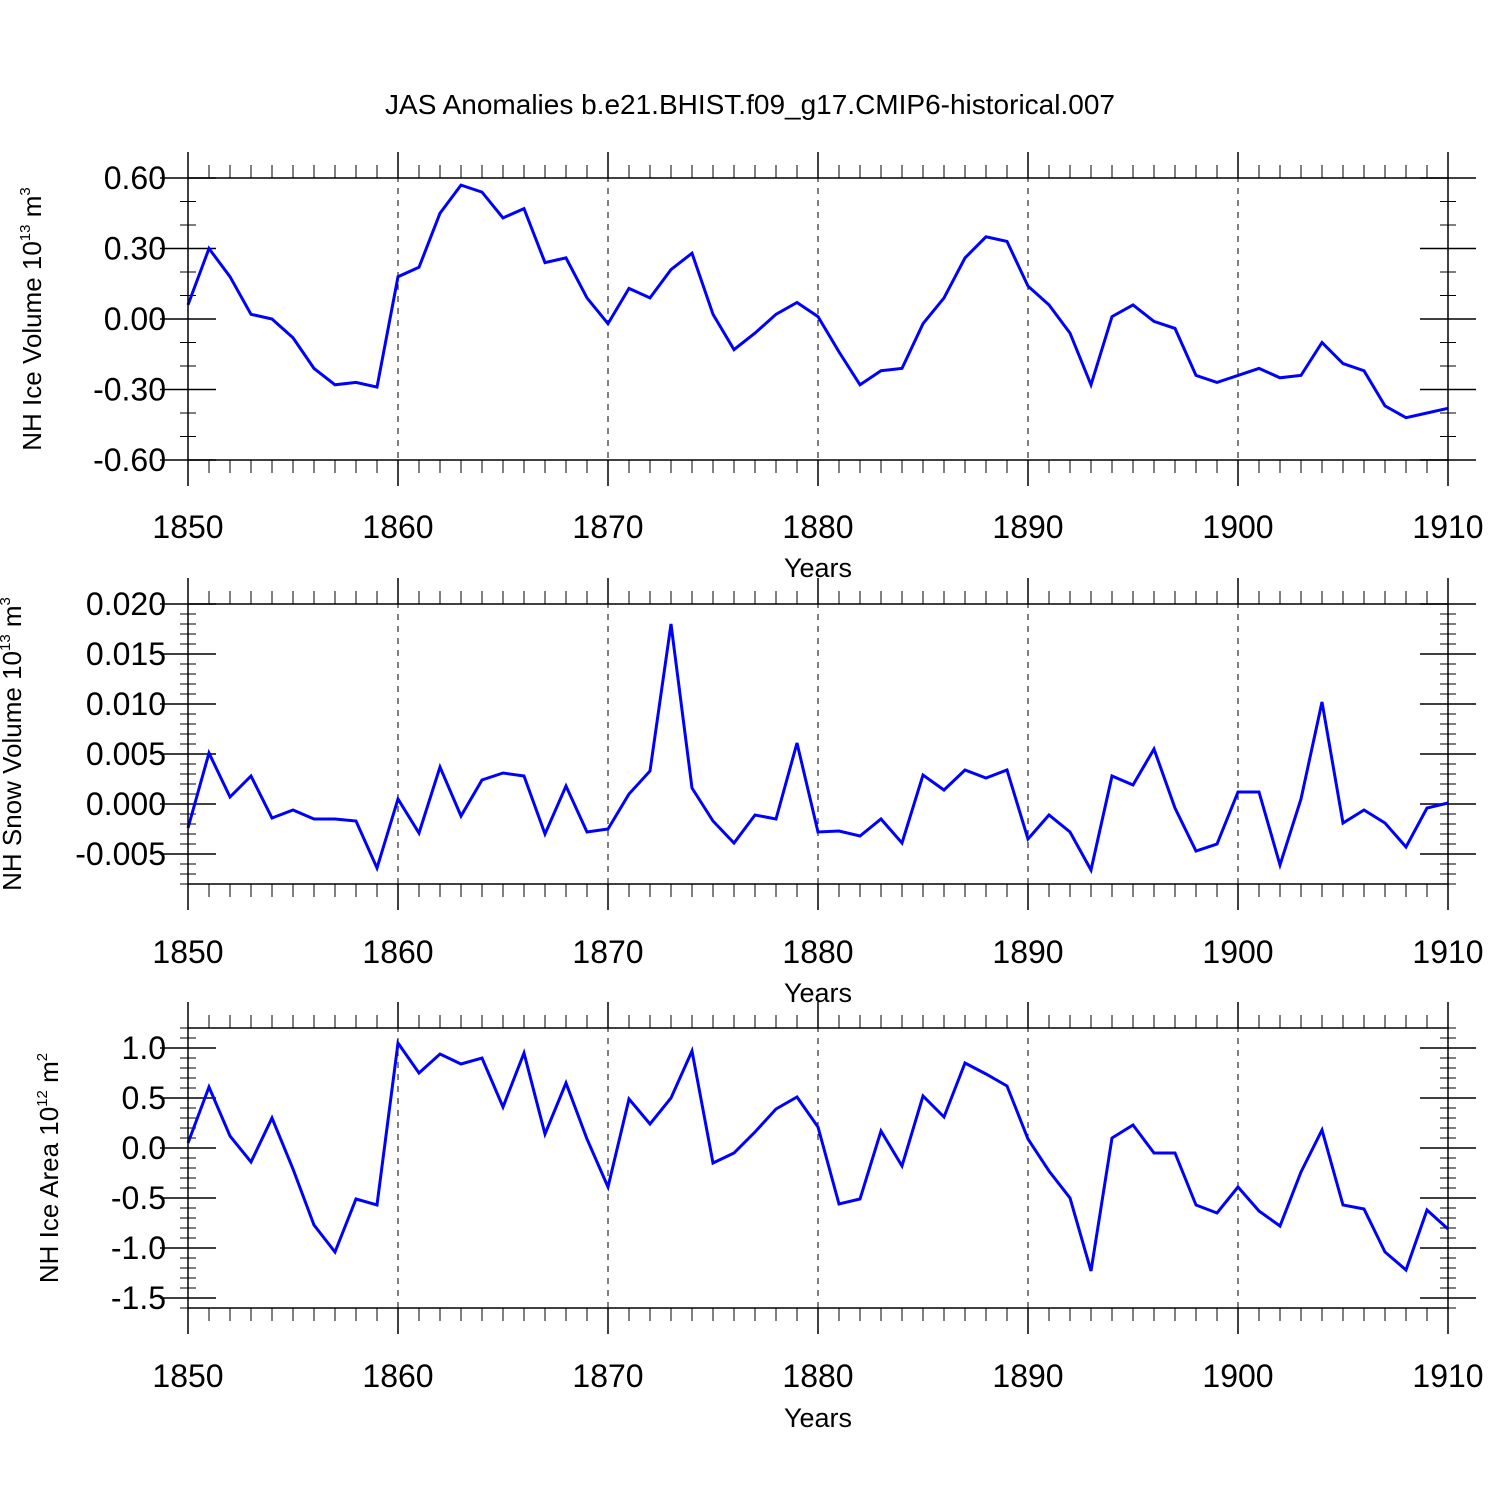  Describe the element at coordinates (126, 754) in the screenshot. I see `y-tick-label: 0.005` at that location.